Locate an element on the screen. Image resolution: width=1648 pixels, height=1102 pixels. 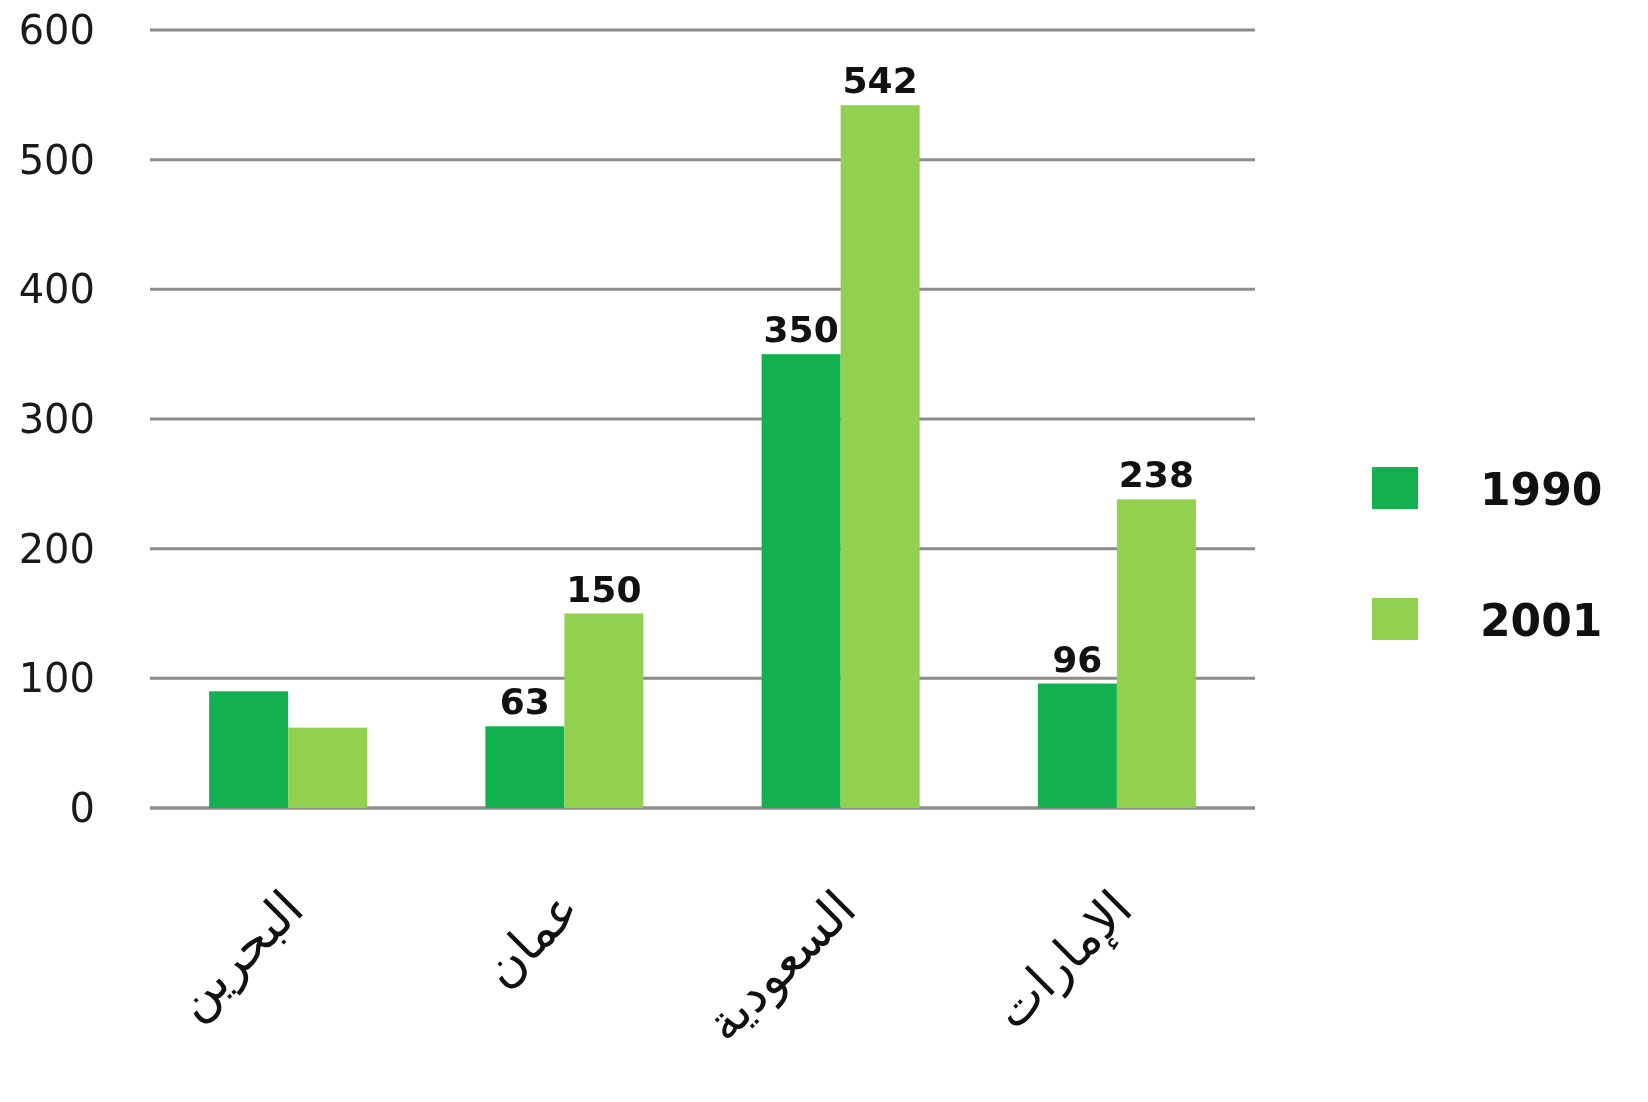
data-label: 238 is located at coordinates (1156, 475).